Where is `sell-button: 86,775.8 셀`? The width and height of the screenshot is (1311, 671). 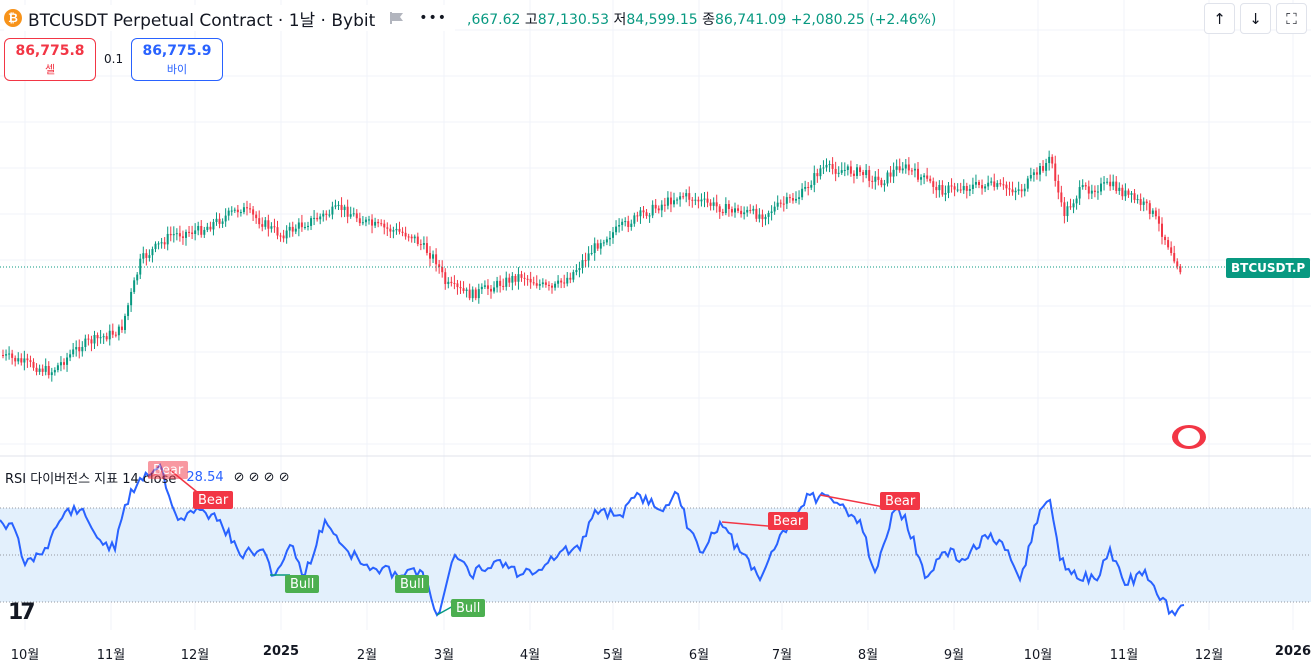 sell-button: 86,775.8 셀 is located at coordinates (50, 59).